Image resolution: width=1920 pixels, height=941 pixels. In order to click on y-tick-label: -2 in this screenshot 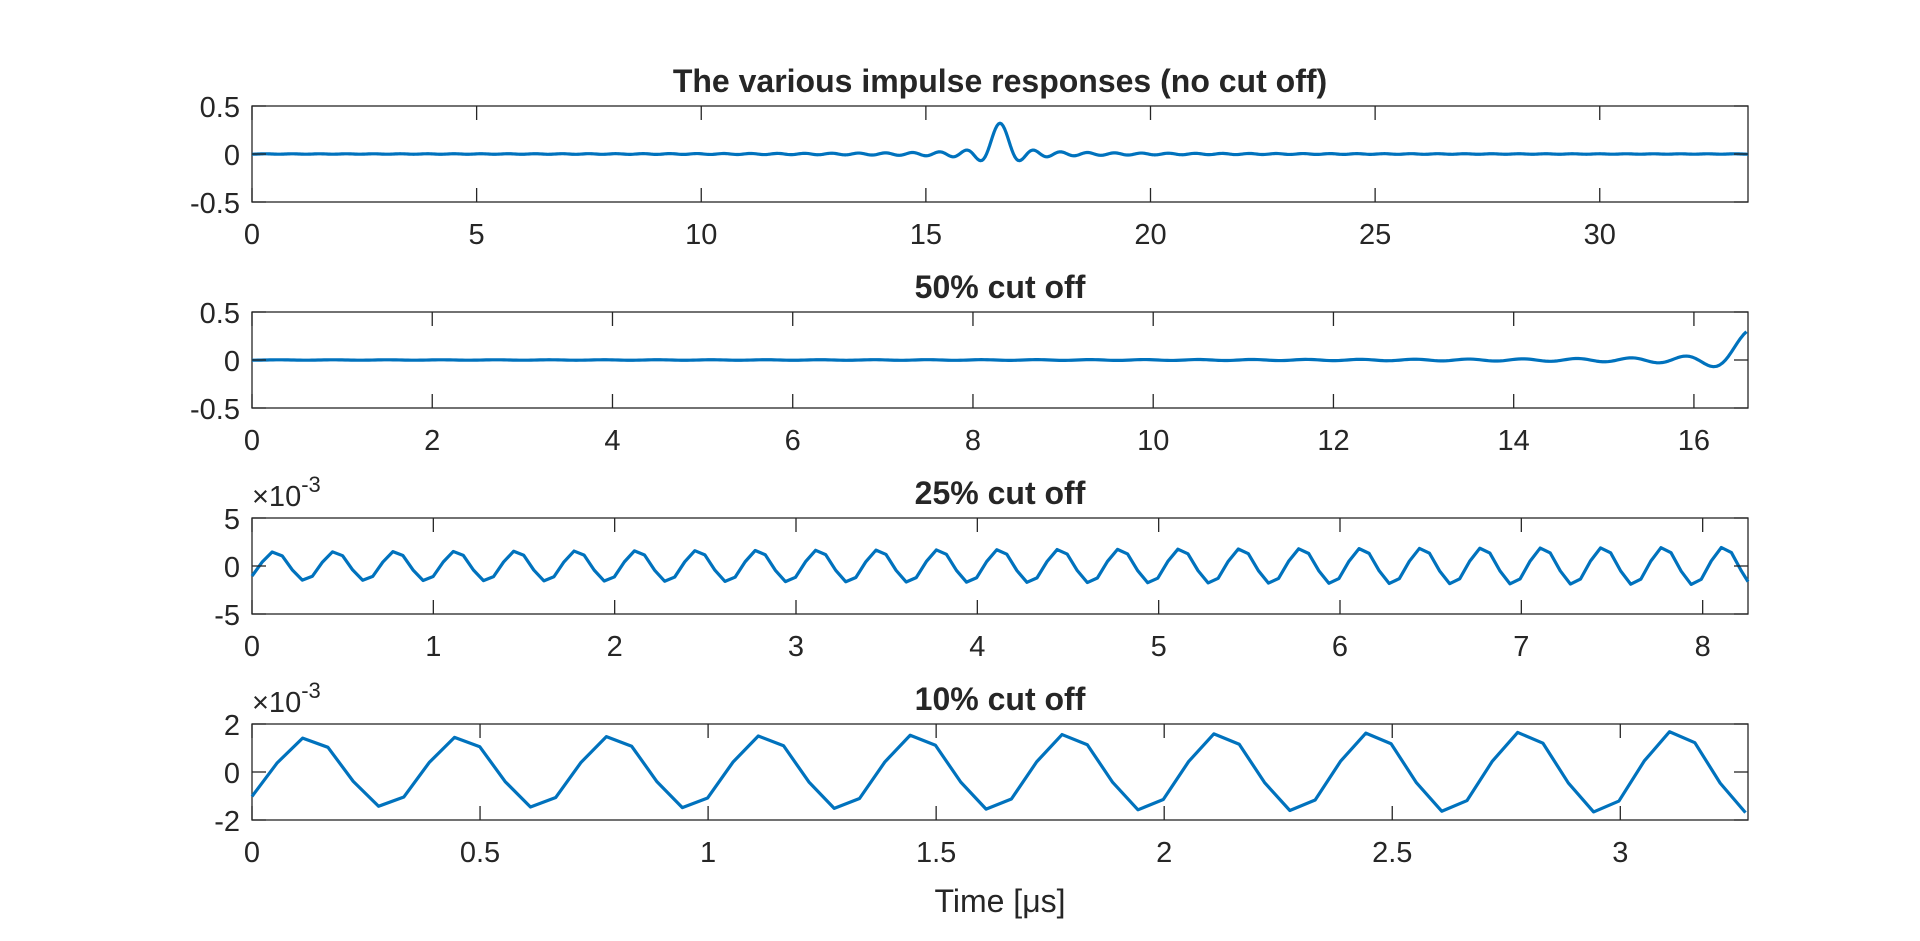, I will do `click(227, 822)`.